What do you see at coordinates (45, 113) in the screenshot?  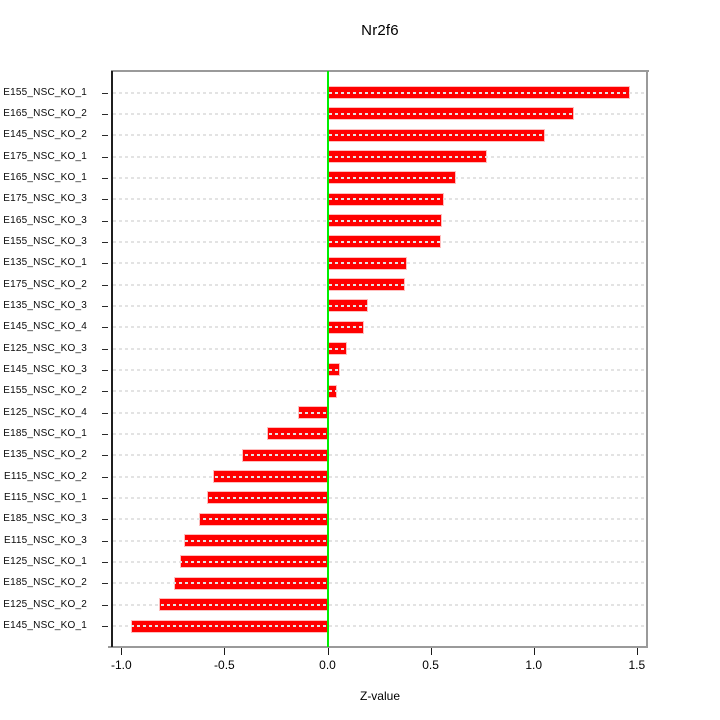 I see `y-tick-label: E165_NSC_KO_2` at bounding box center [45, 113].